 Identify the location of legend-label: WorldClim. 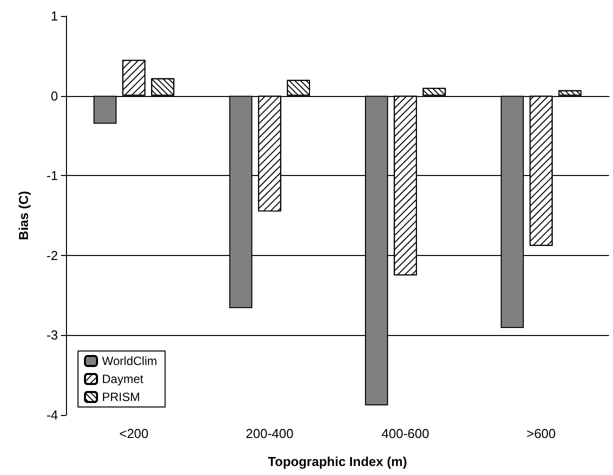
(130, 361).